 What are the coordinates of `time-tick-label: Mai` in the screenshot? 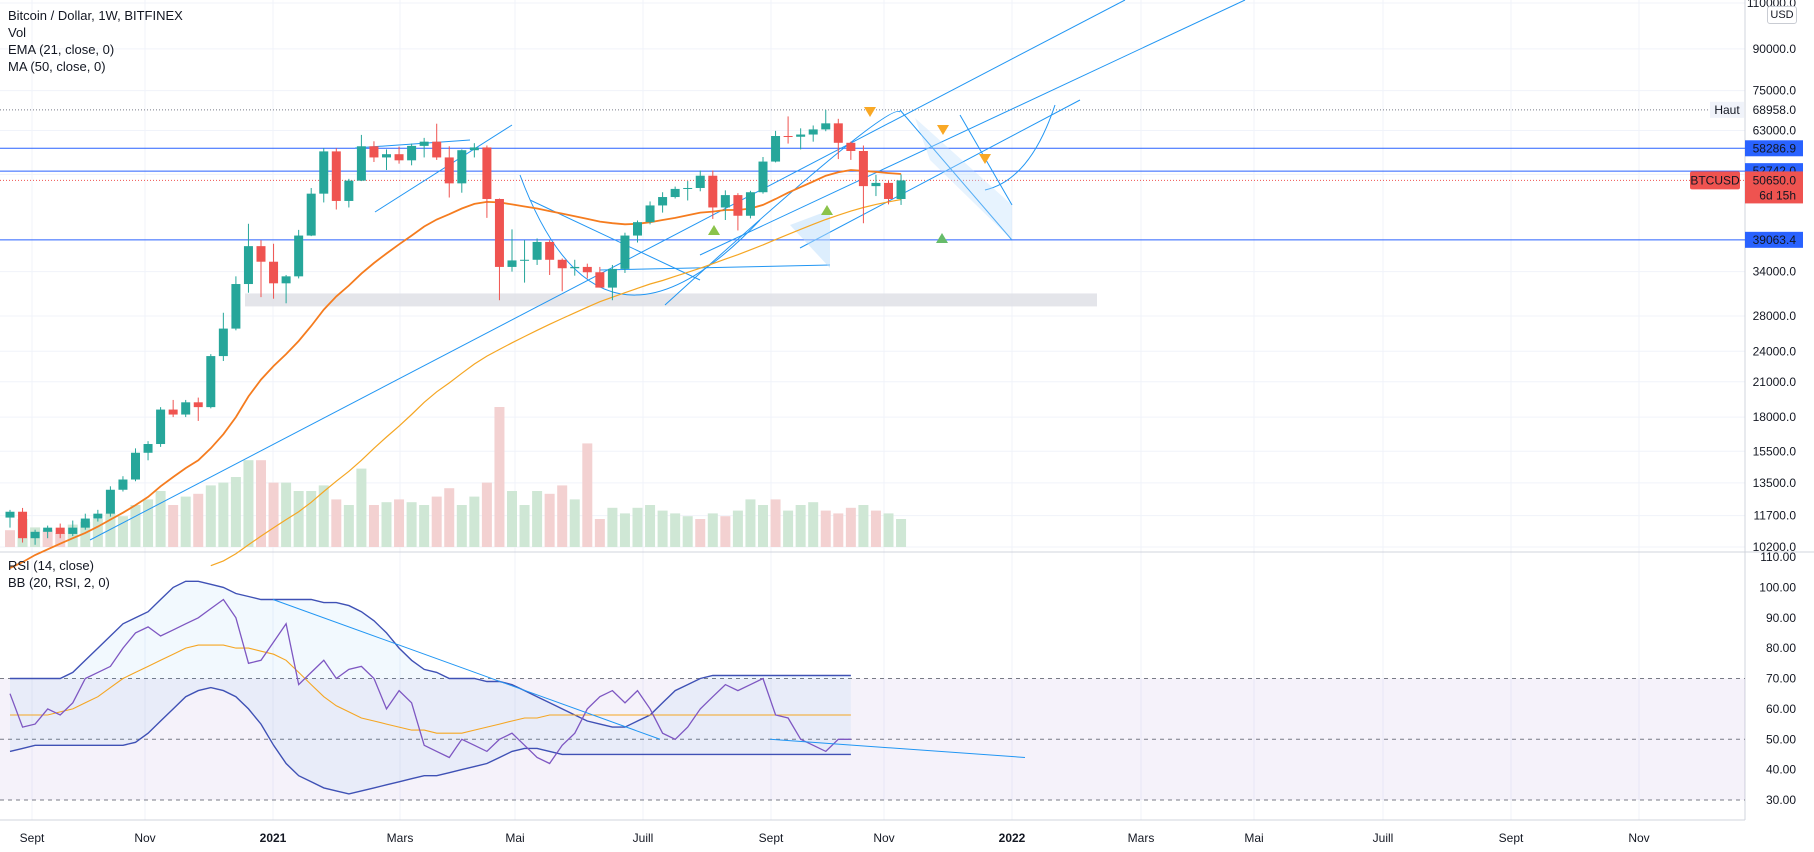 It's located at (514, 838).